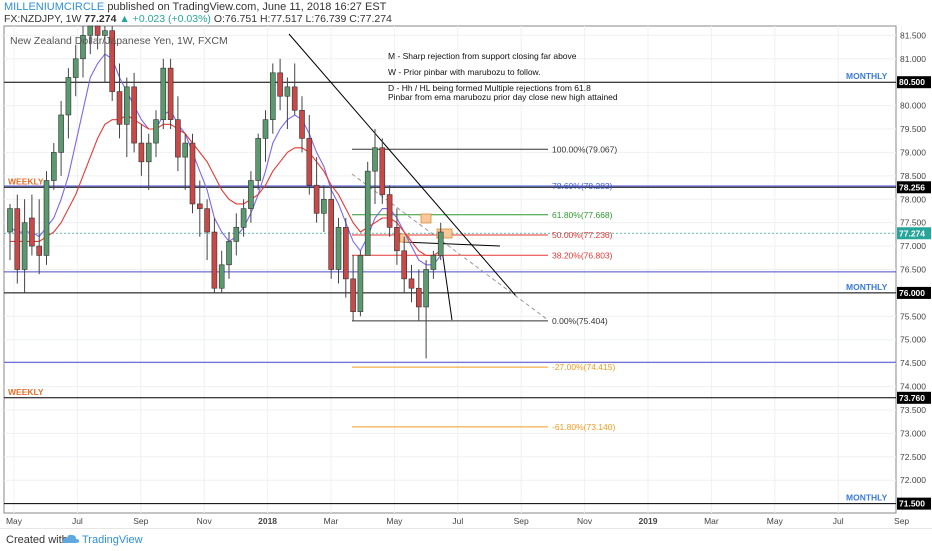  Describe the element at coordinates (302, 19) in the screenshot. I see `ohlc-values: O:76.751 H:77.517 L:76.739 C:77.274` at that location.